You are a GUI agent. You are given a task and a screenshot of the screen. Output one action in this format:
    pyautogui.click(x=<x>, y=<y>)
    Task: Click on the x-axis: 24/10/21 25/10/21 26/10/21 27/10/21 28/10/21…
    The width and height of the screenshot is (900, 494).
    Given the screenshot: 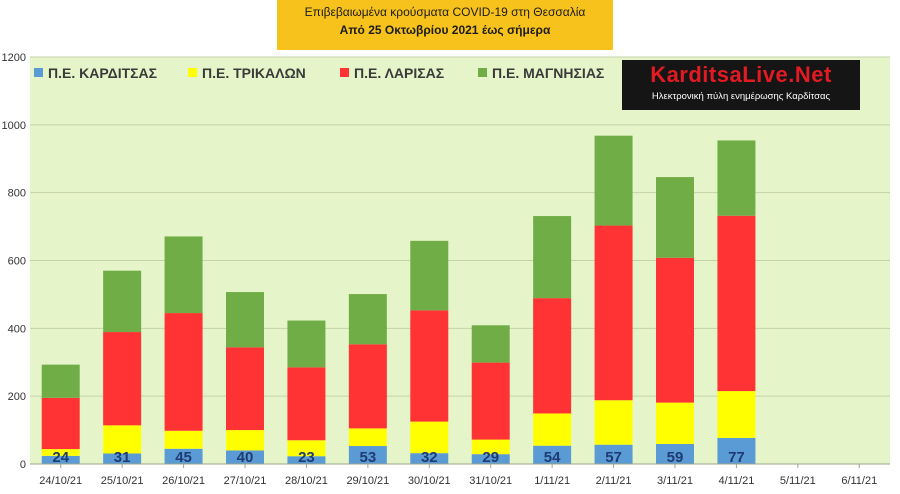 What is the action you would take?
    pyautogui.click(x=458, y=475)
    